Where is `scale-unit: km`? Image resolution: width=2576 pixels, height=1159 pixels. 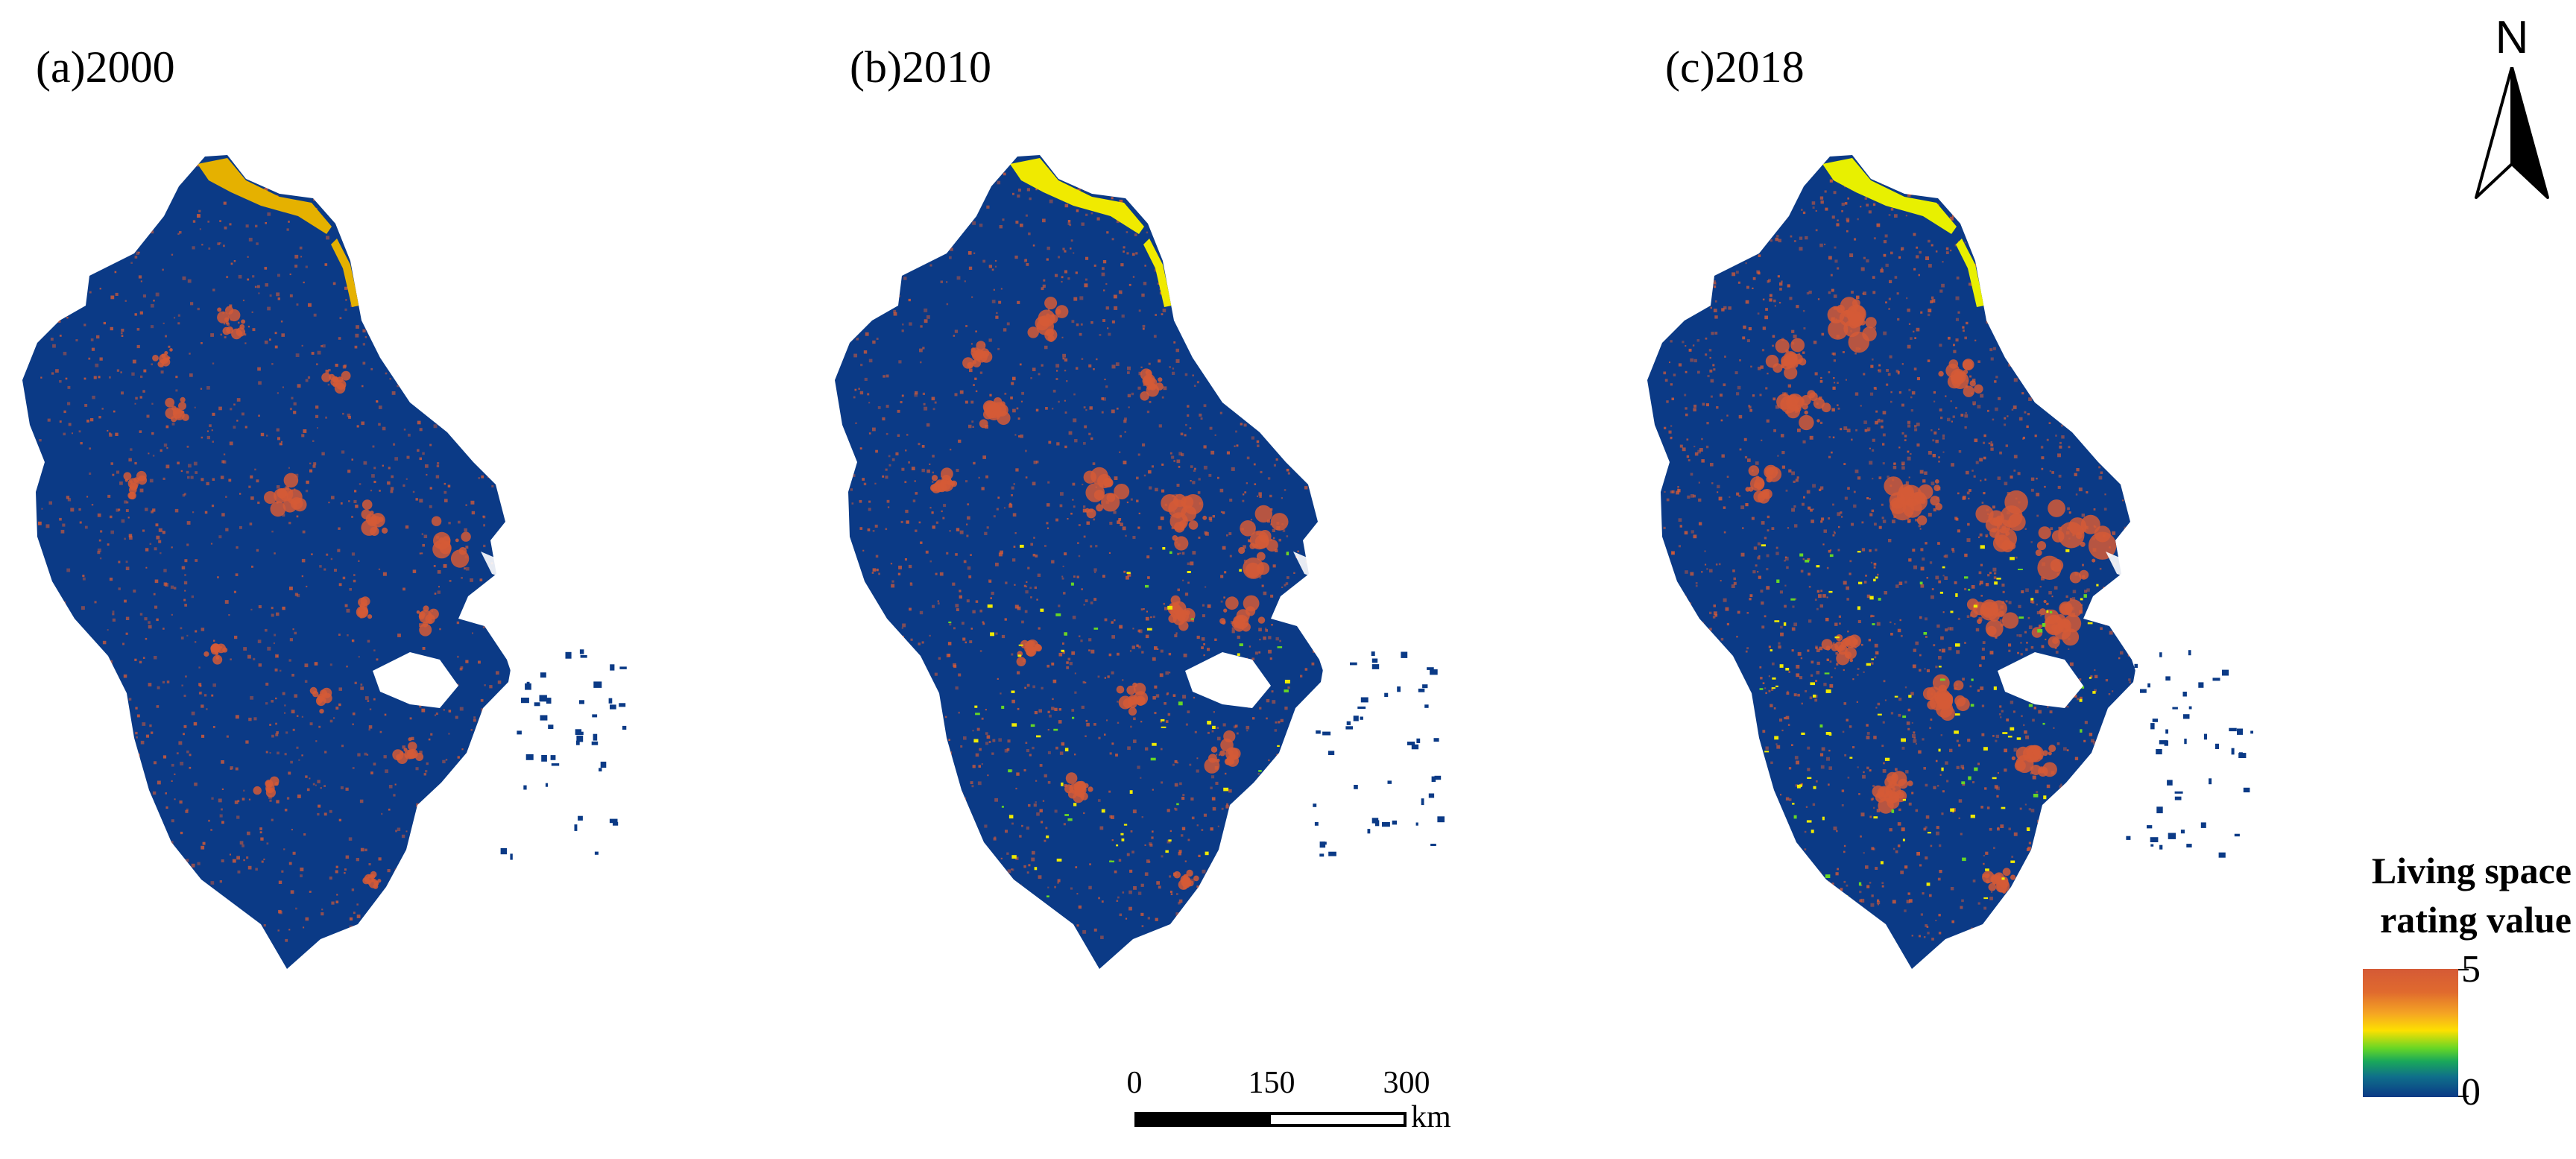
scale-unit: km is located at coordinates (1431, 1117).